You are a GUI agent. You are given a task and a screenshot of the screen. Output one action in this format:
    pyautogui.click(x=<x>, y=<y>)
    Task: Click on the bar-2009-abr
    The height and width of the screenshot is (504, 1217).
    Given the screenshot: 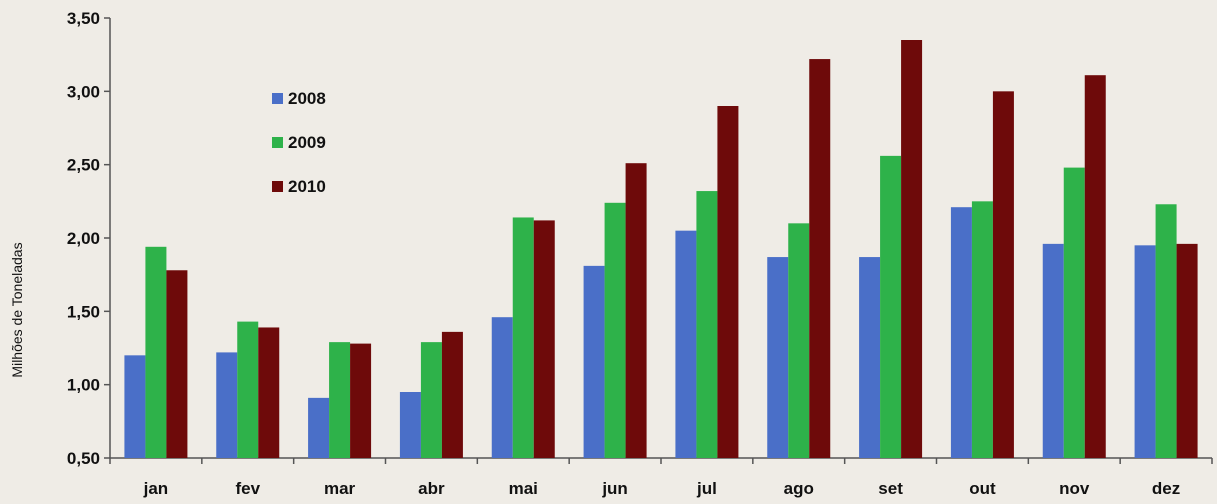 What is the action you would take?
    pyautogui.click(x=431, y=400)
    